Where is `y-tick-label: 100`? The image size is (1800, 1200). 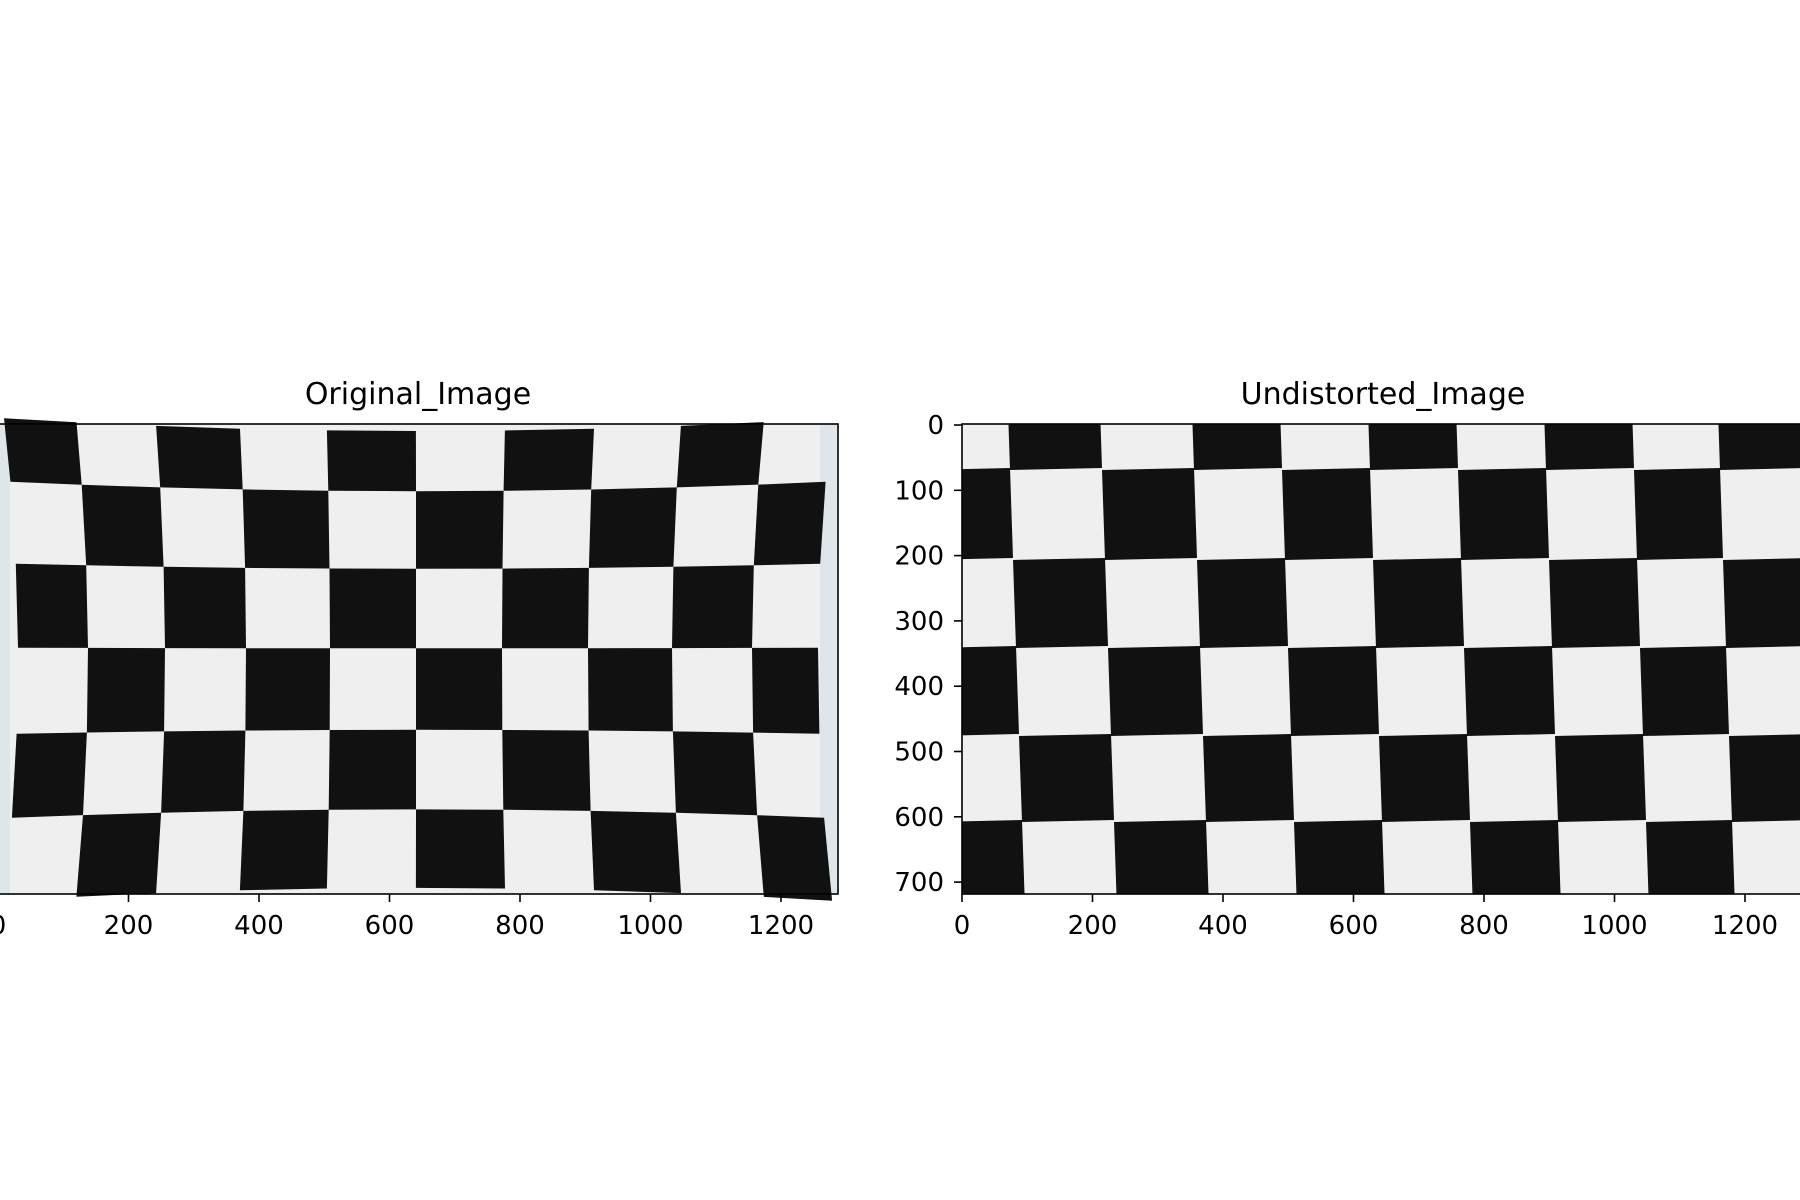 y-tick-label: 100 is located at coordinates (919, 491).